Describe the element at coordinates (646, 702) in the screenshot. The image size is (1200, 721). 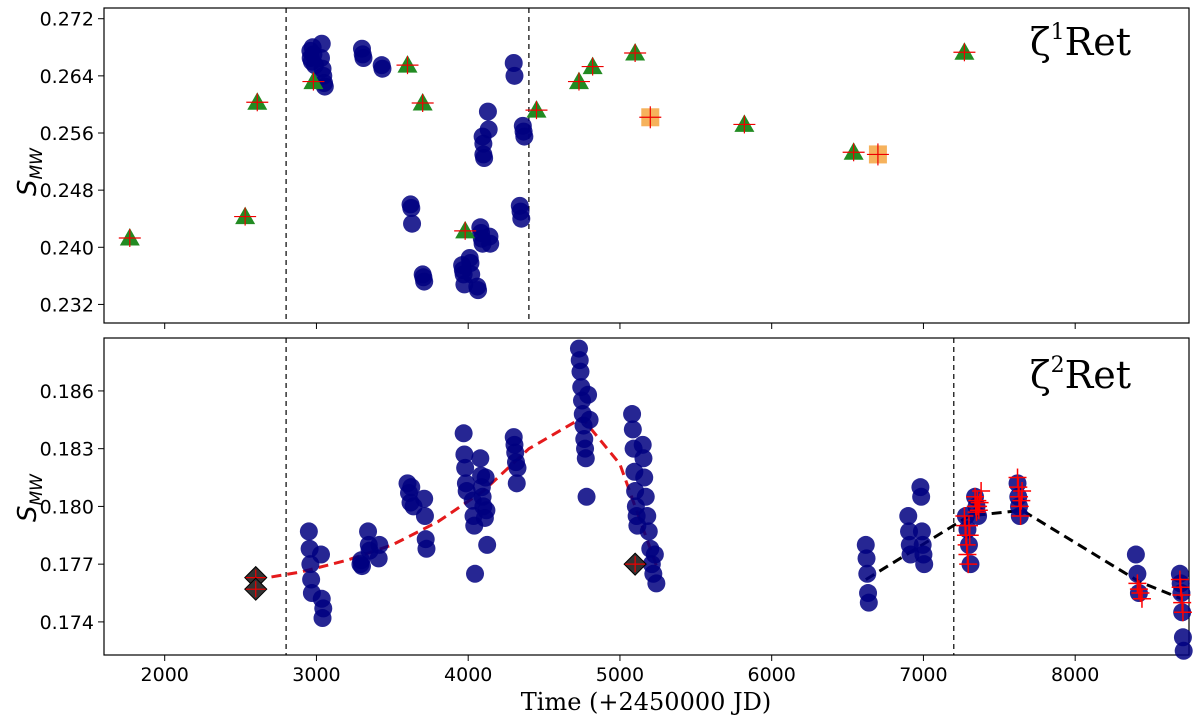
I see `x-axis-title: Time (+2450000 JD)` at that location.